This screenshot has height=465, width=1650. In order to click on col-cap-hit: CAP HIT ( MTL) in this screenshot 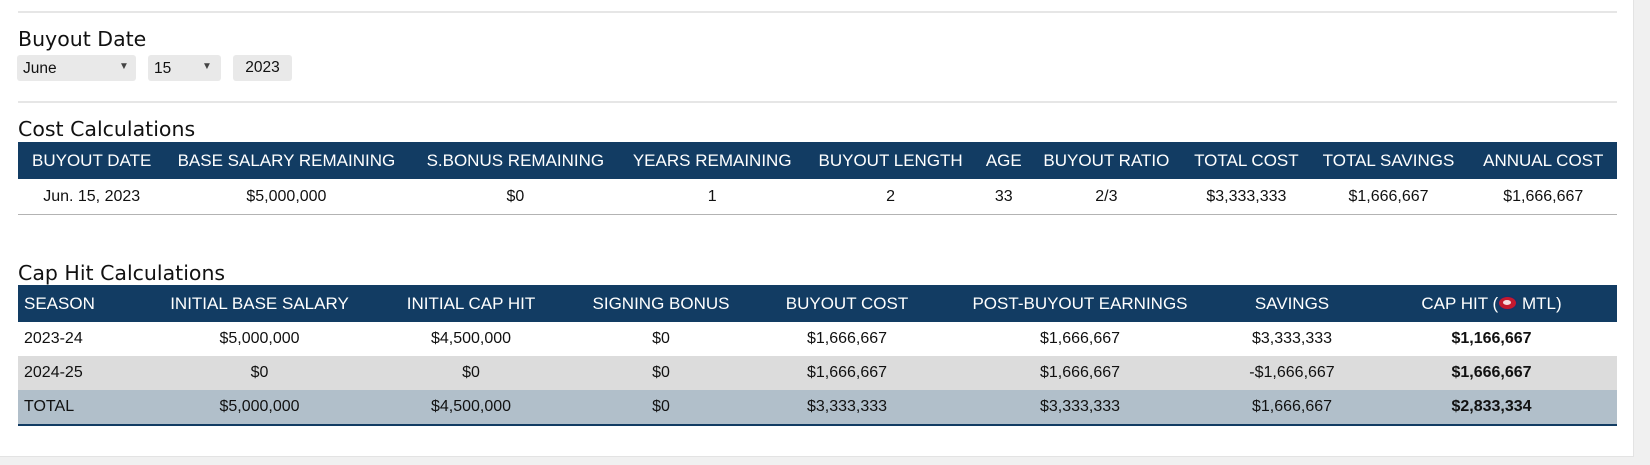, I will do `click(1491, 303)`.